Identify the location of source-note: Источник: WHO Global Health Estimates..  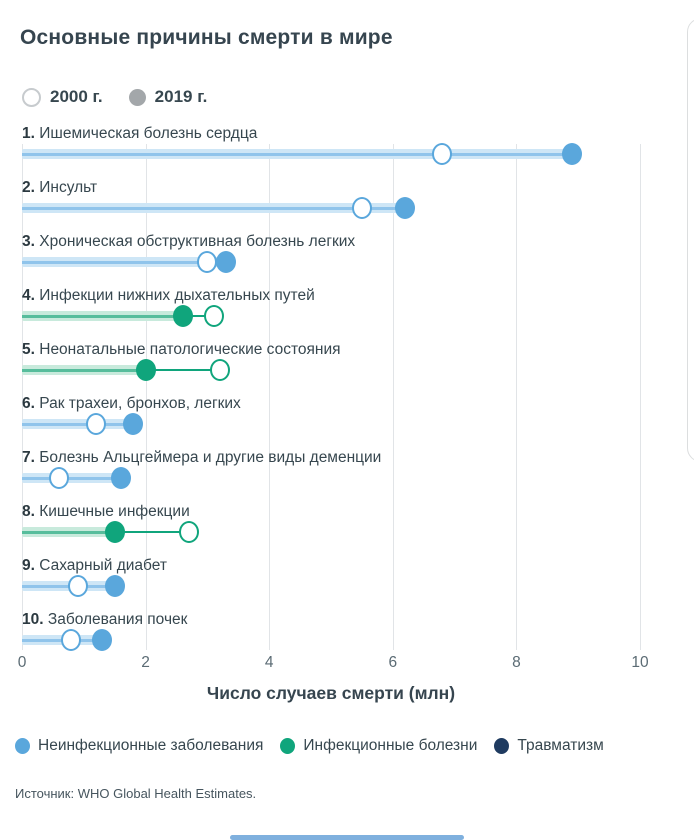
(136, 793).